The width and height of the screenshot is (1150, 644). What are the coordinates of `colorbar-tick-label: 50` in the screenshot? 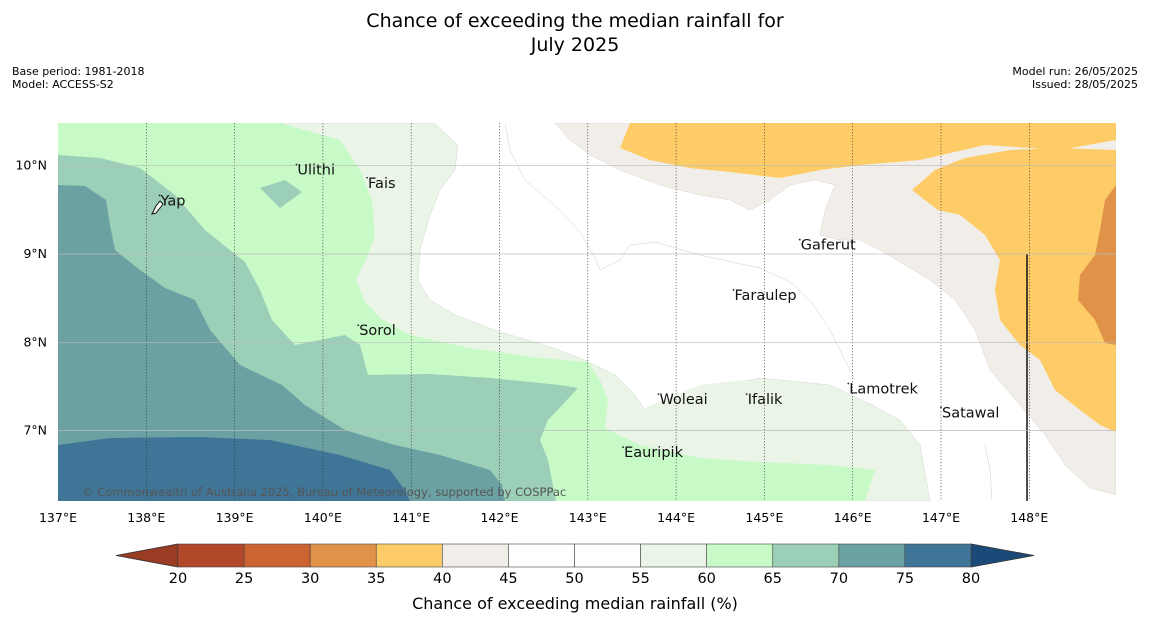 It's located at (574, 579).